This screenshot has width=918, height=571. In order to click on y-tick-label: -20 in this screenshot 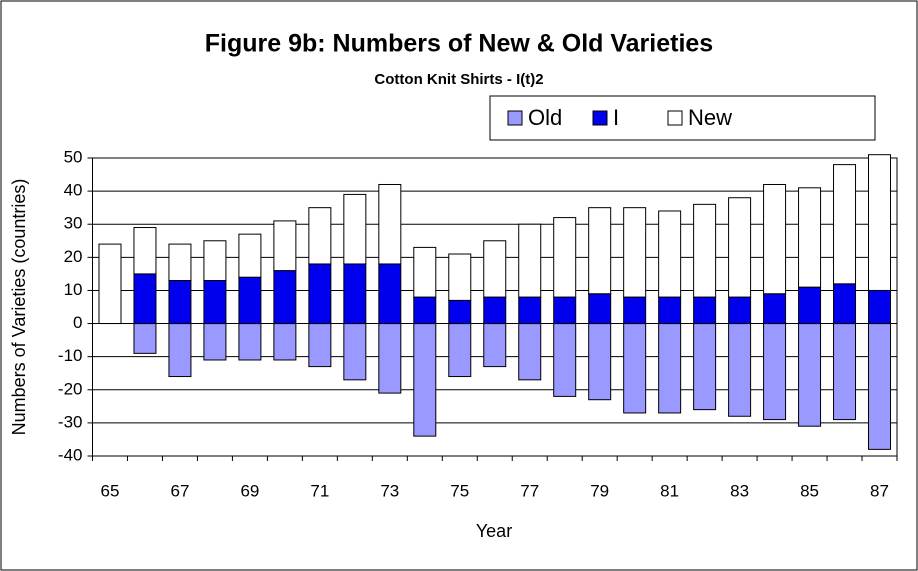, I will do `click(70, 388)`.